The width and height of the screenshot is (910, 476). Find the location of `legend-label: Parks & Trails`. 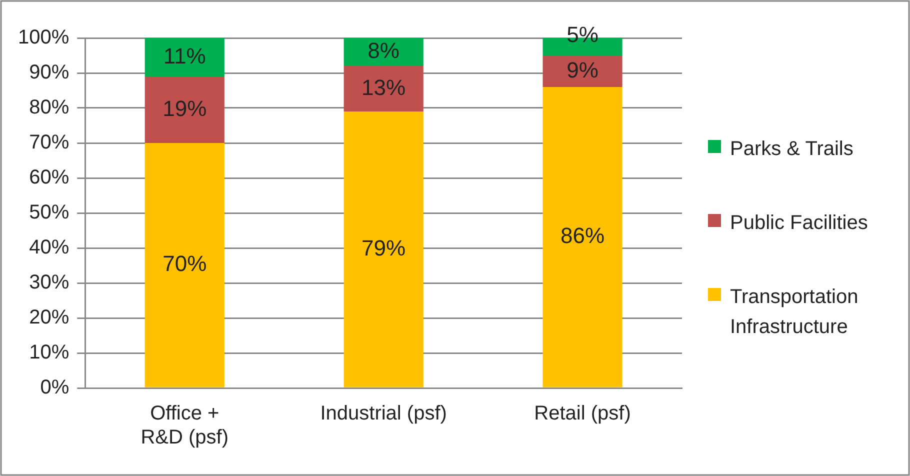

legend-label: Parks & Trails is located at coordinates (792, 149).